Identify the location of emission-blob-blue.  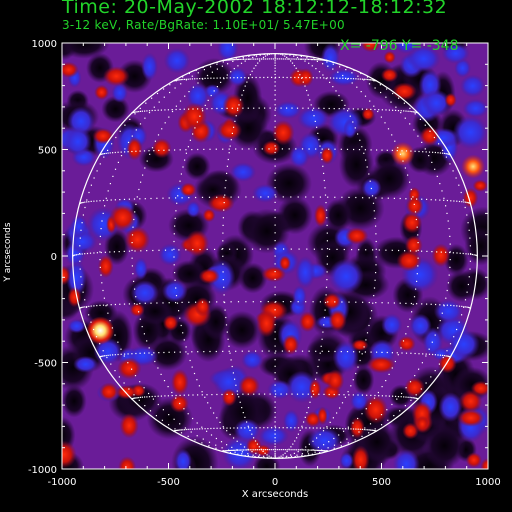
(141, 268).